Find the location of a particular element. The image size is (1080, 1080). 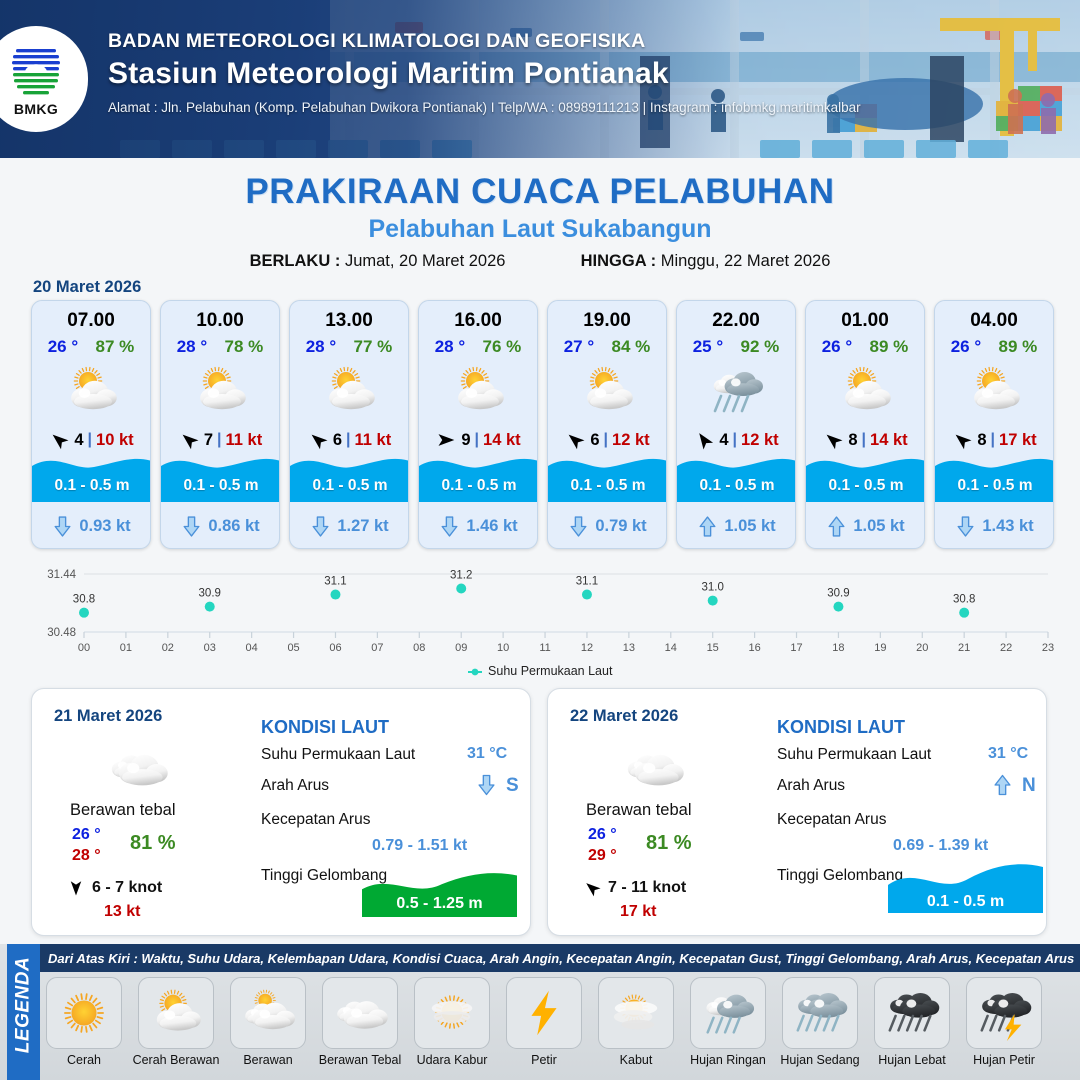

legend-icon-petir is located at coordinates (544, 1013).